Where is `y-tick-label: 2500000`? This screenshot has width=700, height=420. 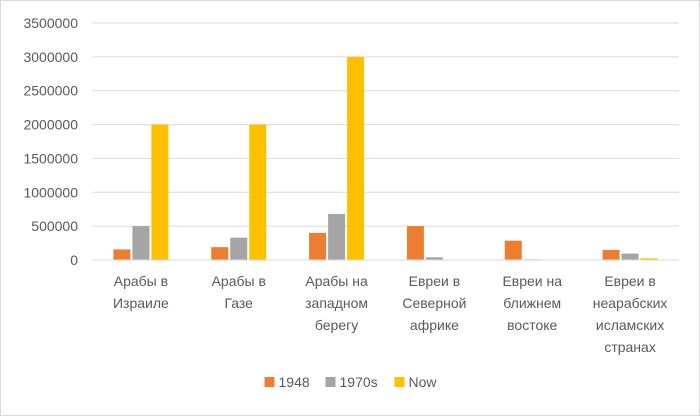
y-tick-label: 2500000 is located at coordinates (50, 91).